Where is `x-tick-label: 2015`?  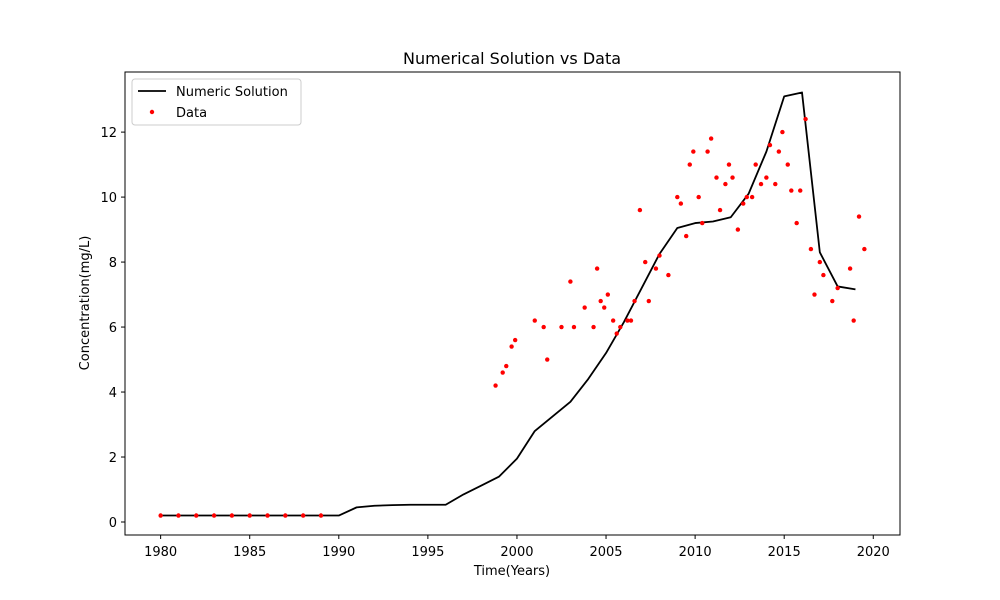 x-tick-label: 2015 is located at coordinates (784, 552).